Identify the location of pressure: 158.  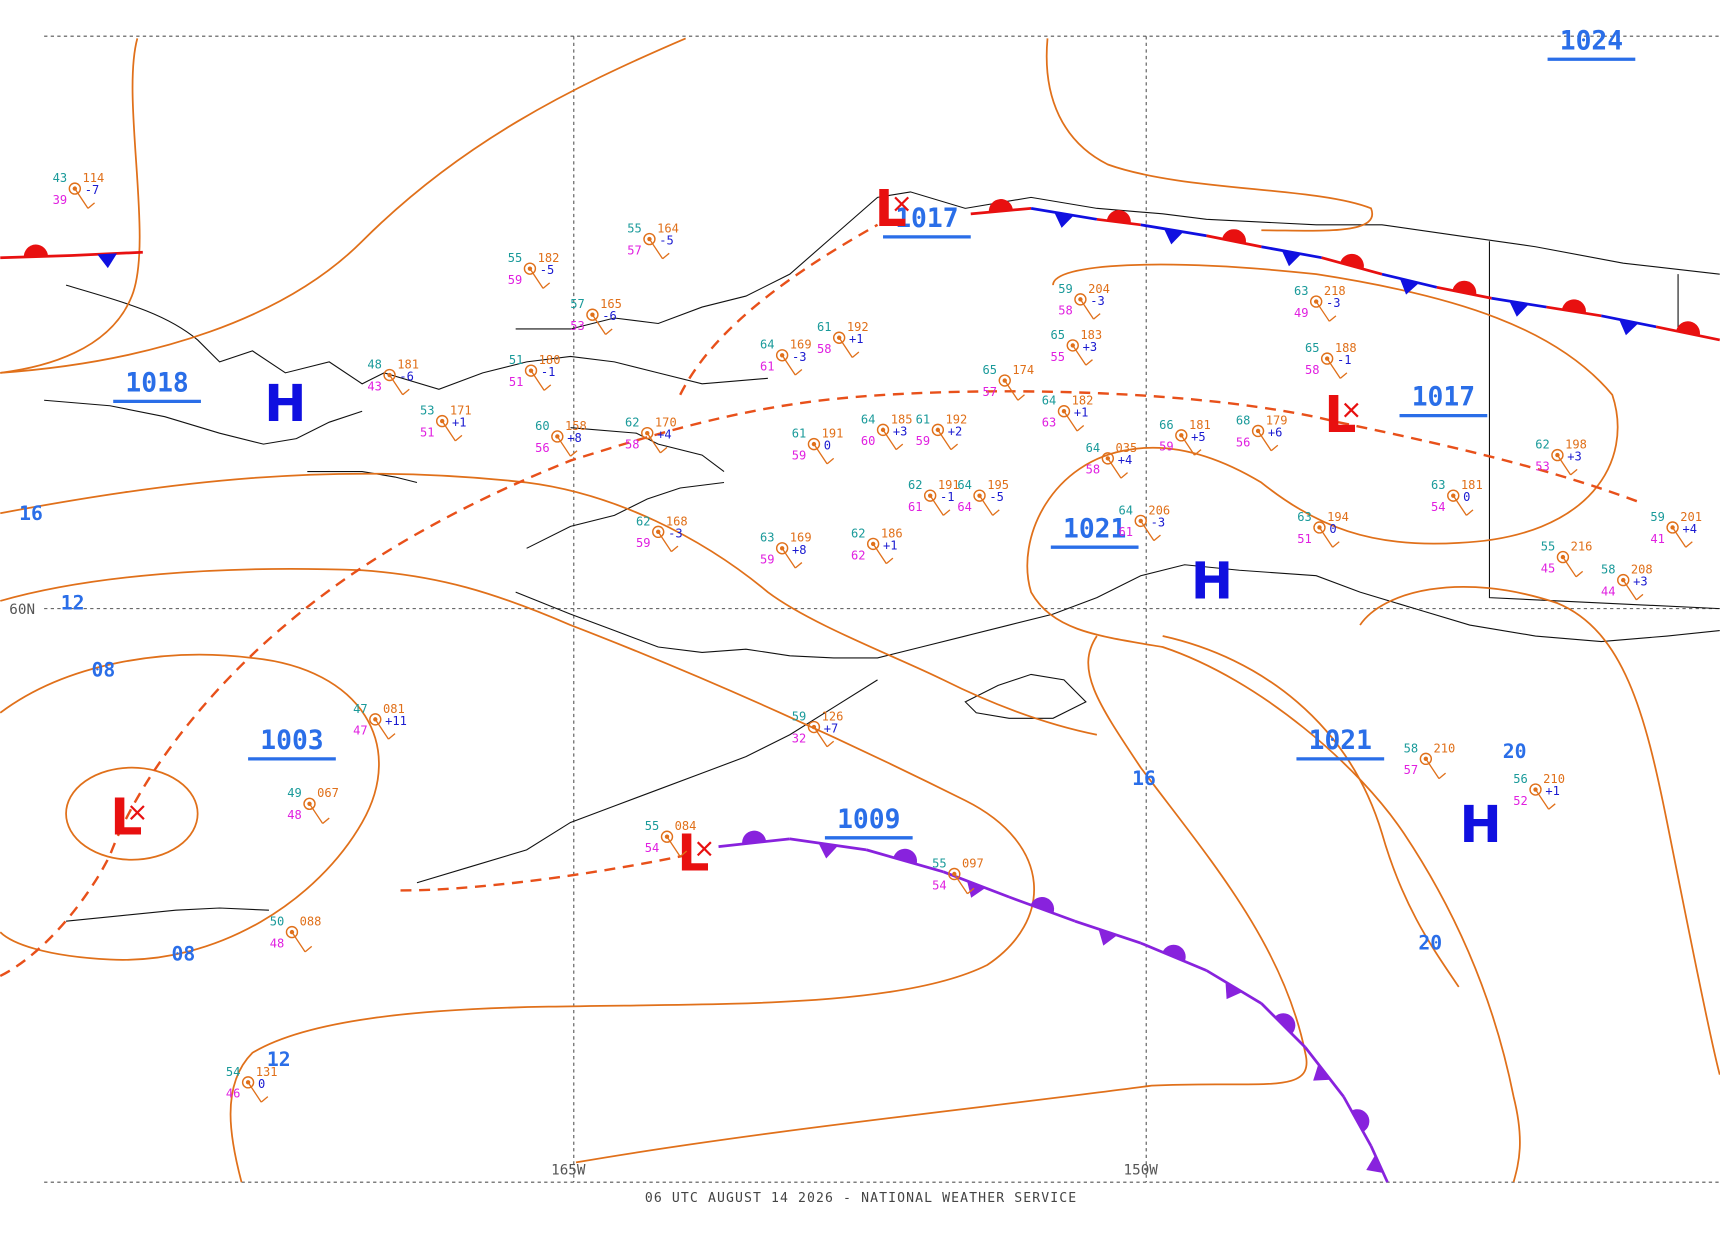
(576, 426).